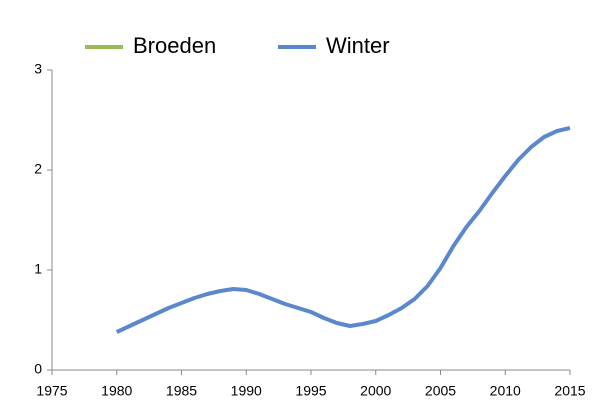 The width and height of the screenshot is (600, 400). I want to click on x-tick-label: 1990, so click(246, 391).